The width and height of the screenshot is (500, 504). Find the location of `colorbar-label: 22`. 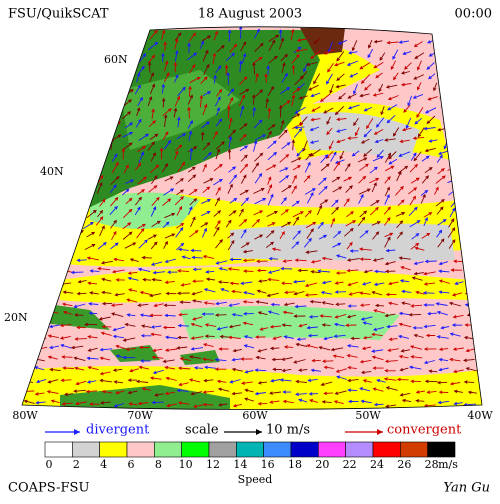

colorbar-label: 22 is located at coordinates (350, 464).